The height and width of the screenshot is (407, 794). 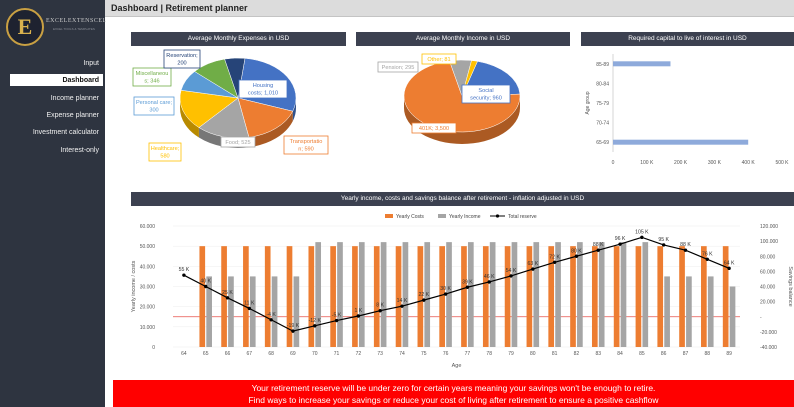 I want to click on x-tick-label: 100 K, so click(x=647, y=163).